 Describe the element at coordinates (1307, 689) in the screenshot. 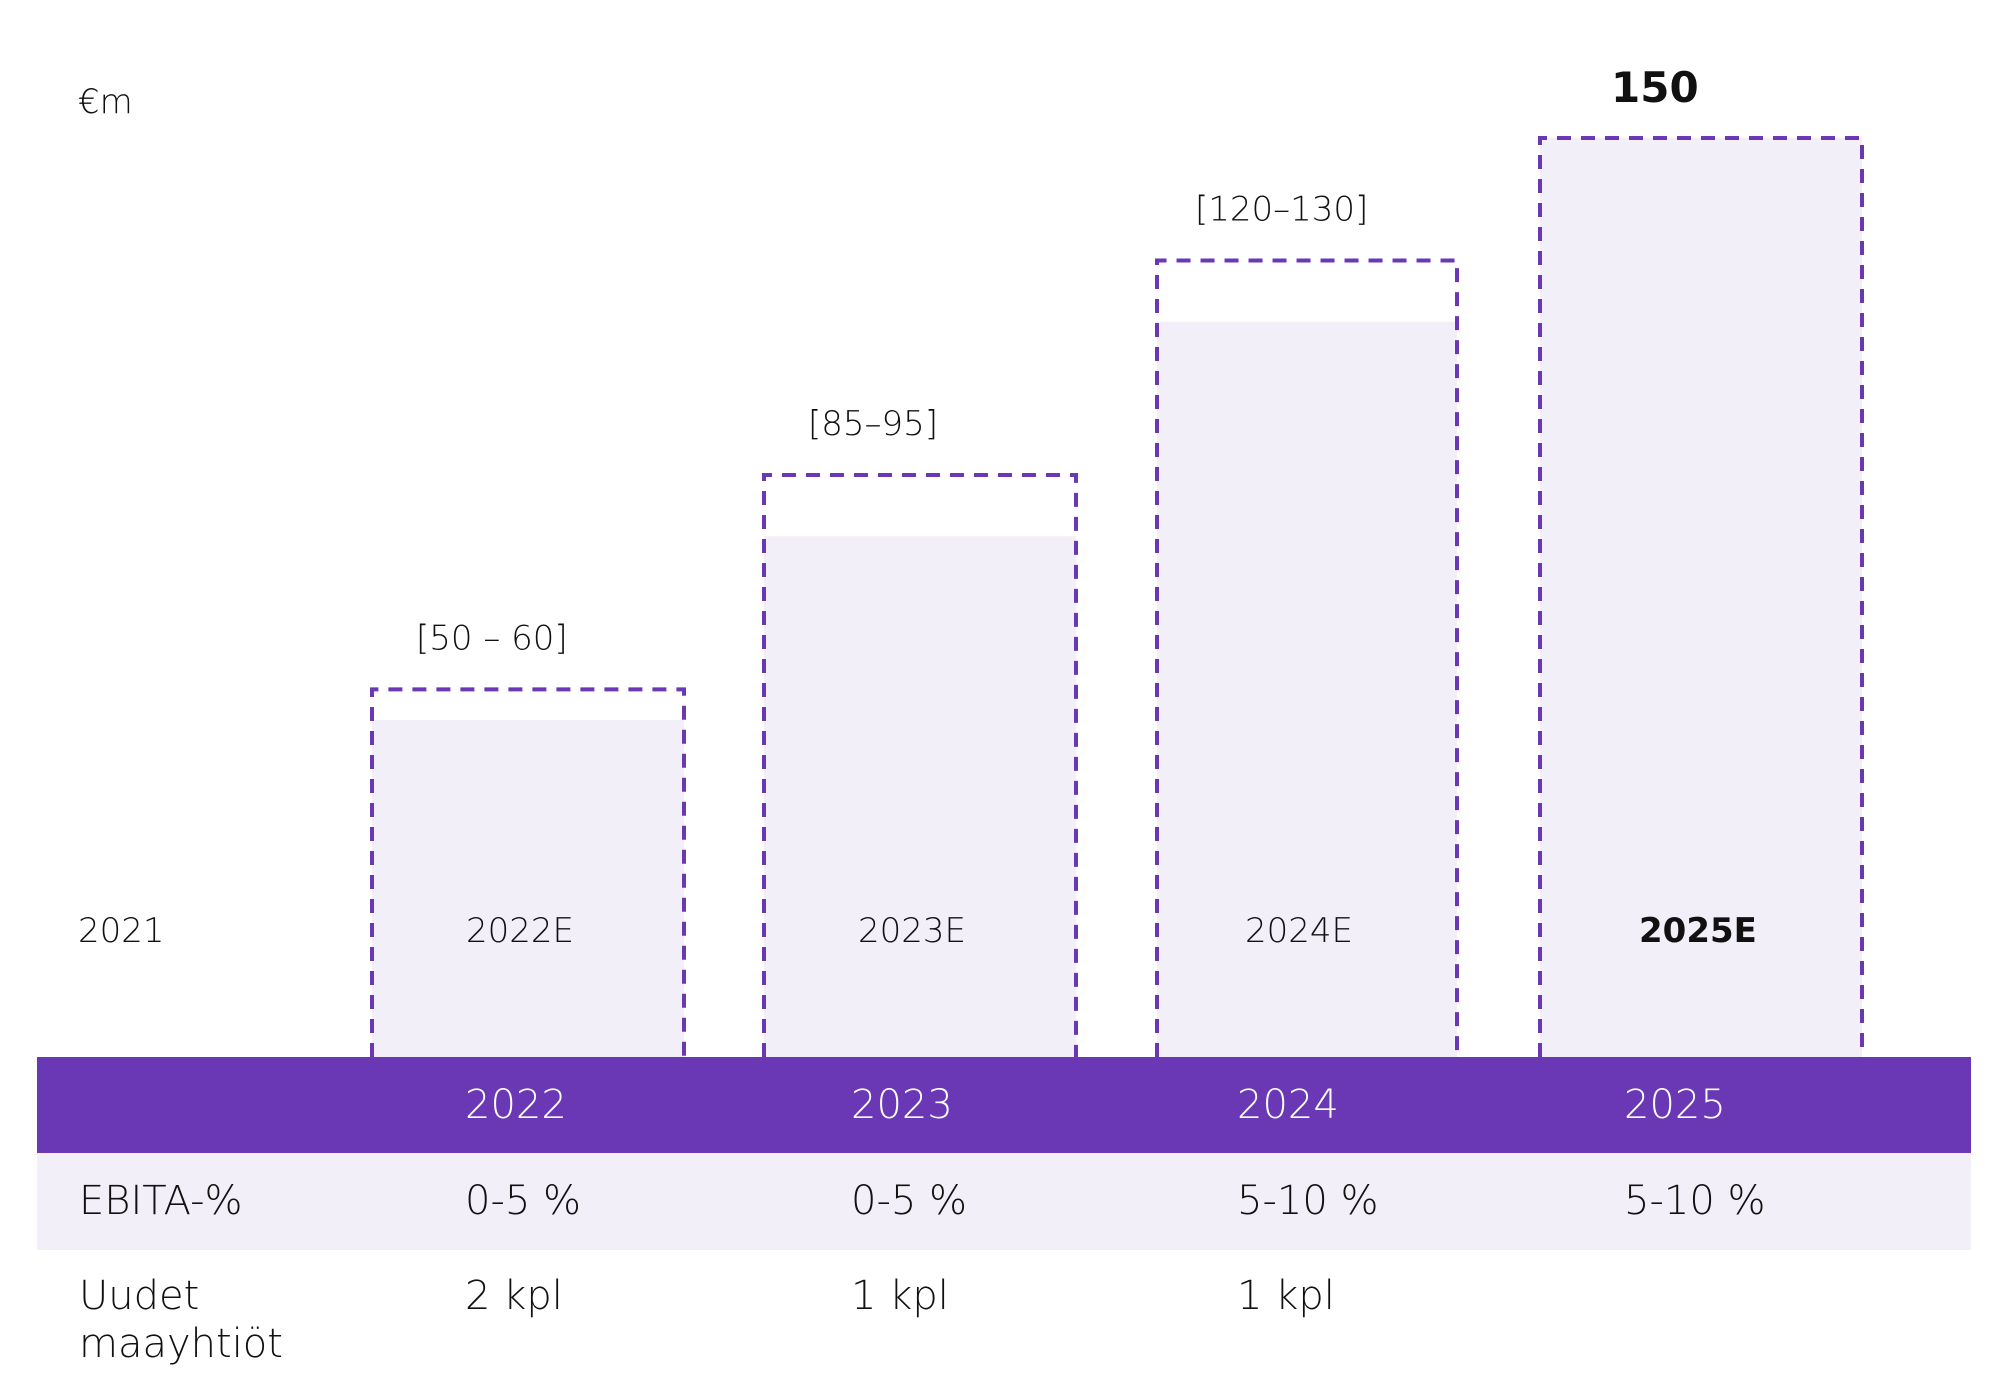

I see `bar-fill-2024e` at that location.